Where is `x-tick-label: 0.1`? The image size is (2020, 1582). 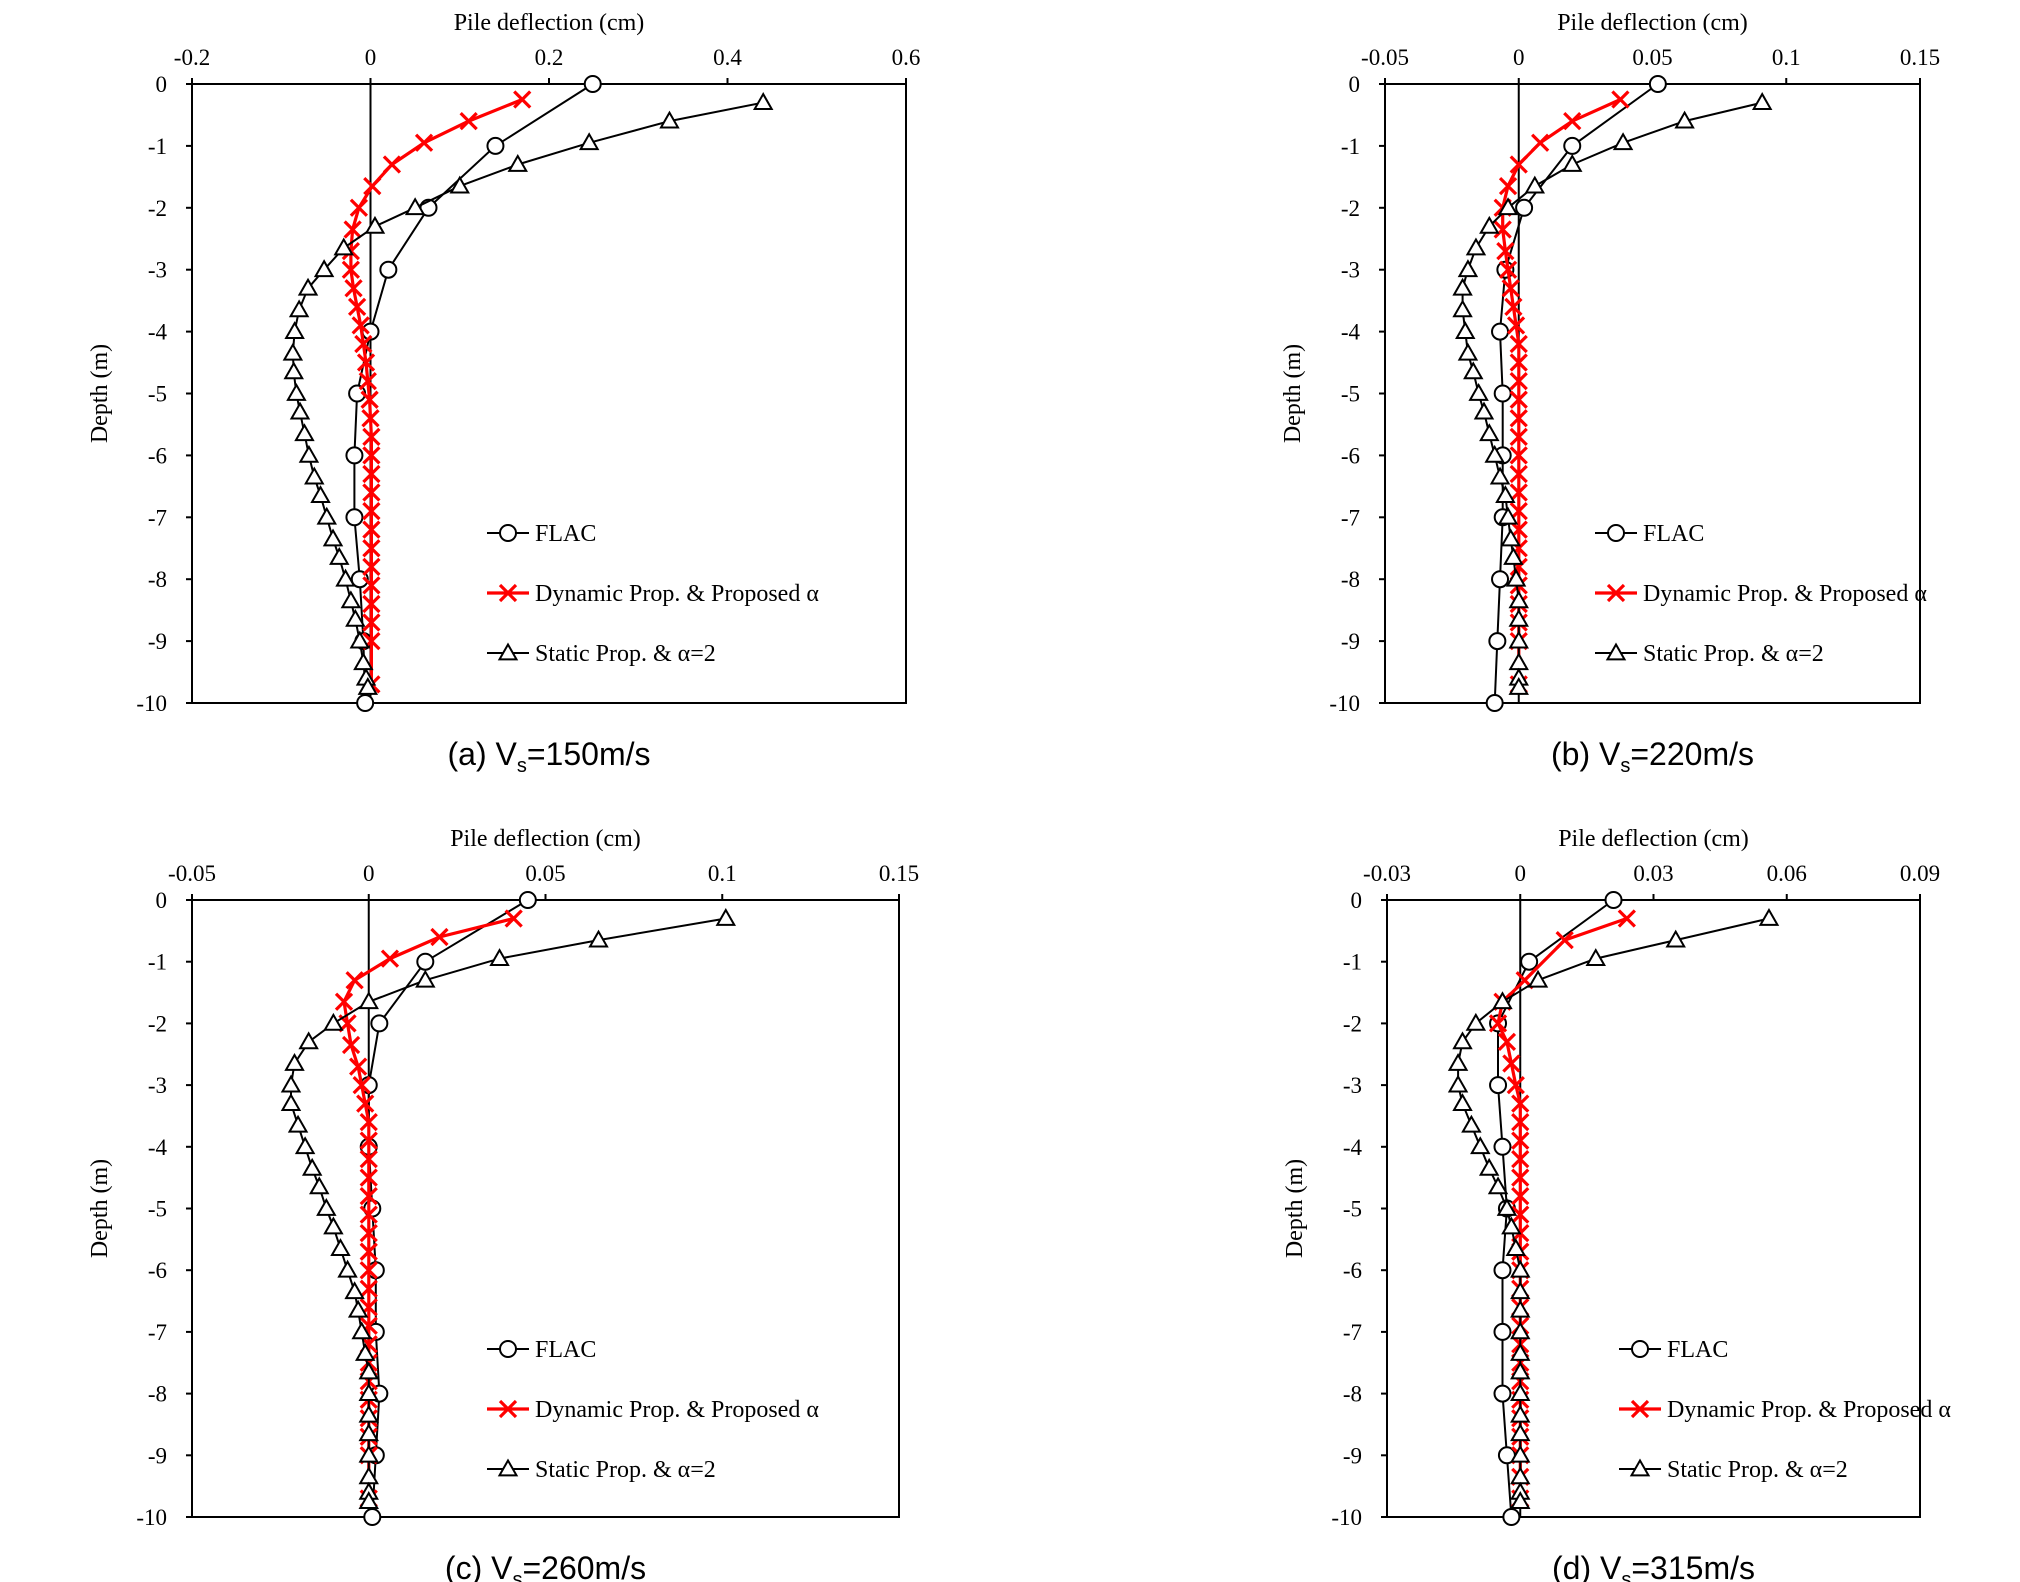
x-tick-label: 0.1 is located at coordinates (722, 873).